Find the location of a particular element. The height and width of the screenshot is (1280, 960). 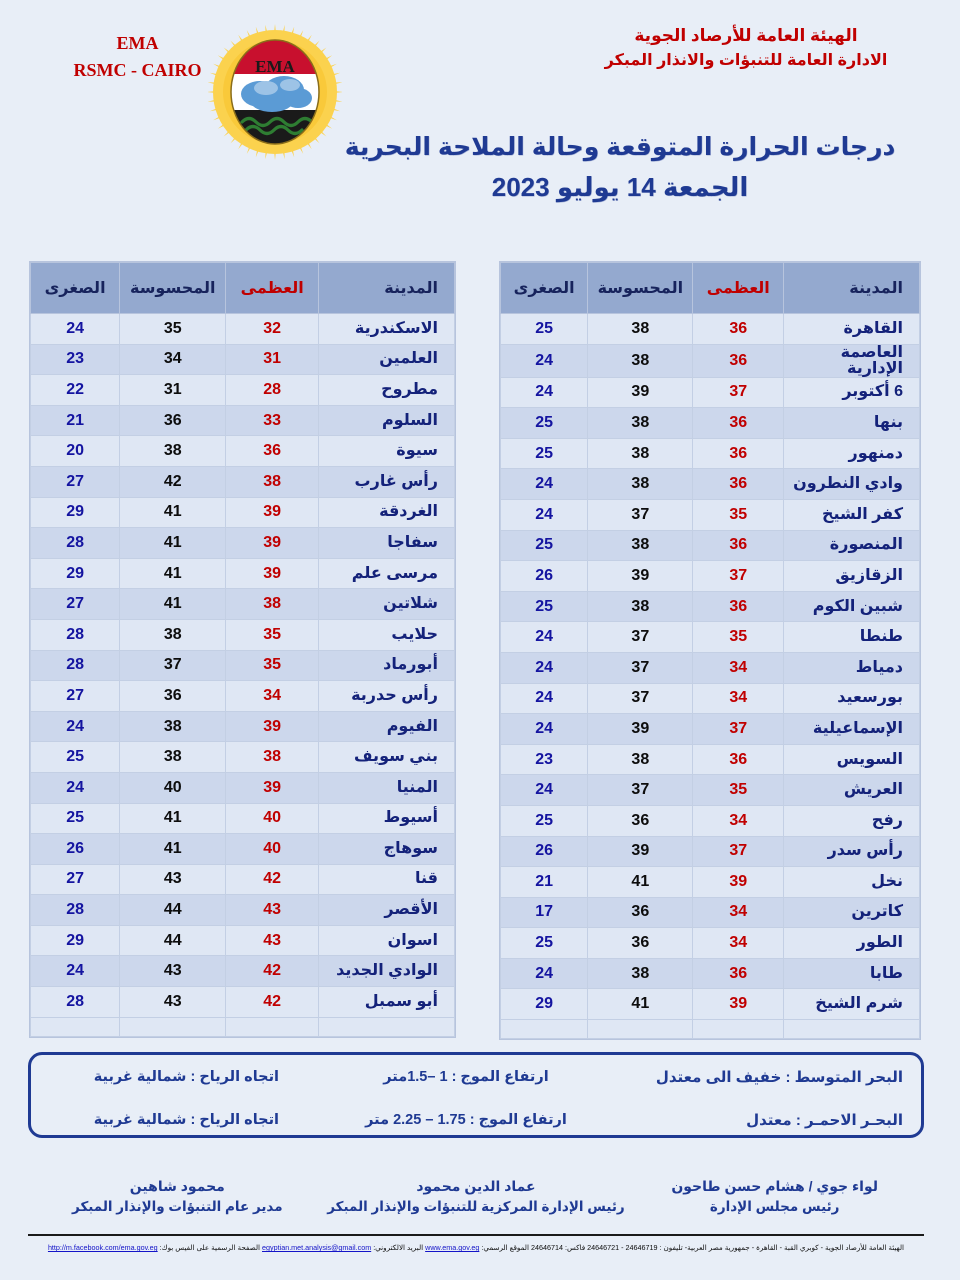

table-row: القاهرة 36 38 25 is located at coordinates (709, 329).